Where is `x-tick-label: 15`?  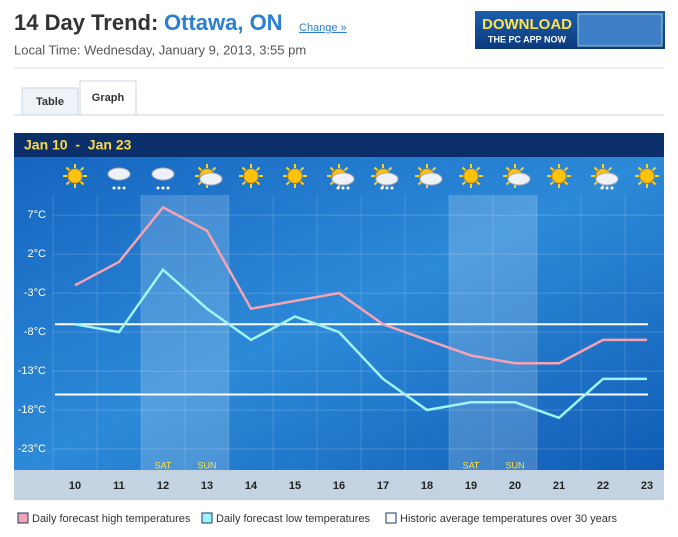 x-tick-label: 15 is located at coordinates (295, 486).